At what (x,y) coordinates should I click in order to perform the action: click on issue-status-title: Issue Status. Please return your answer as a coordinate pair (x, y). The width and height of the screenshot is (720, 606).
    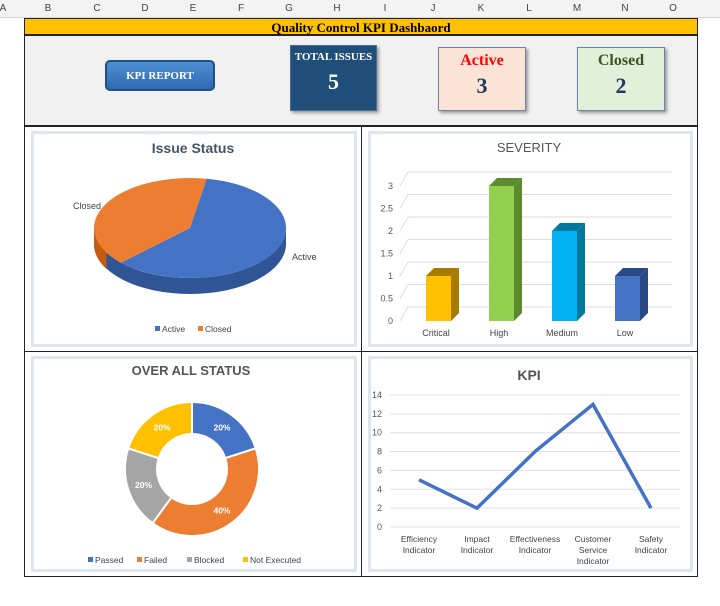
    Looking at the image, I should click on (193, 148).